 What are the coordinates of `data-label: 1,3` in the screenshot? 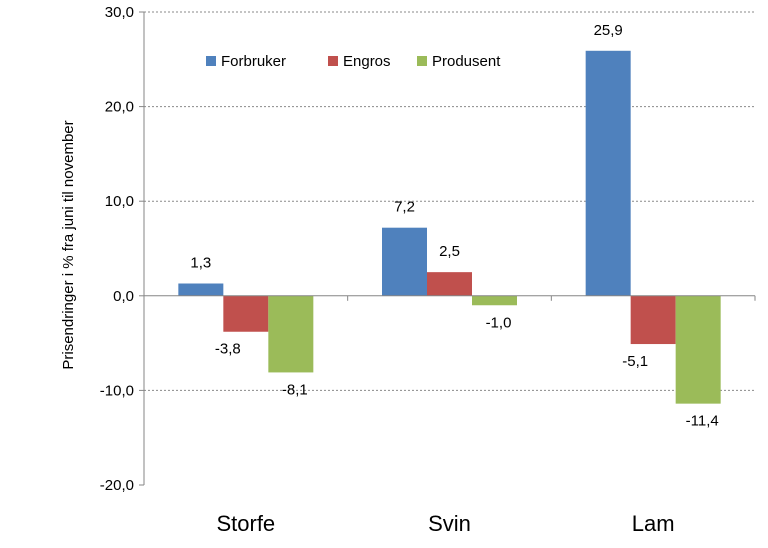 It's located at (200, 263).